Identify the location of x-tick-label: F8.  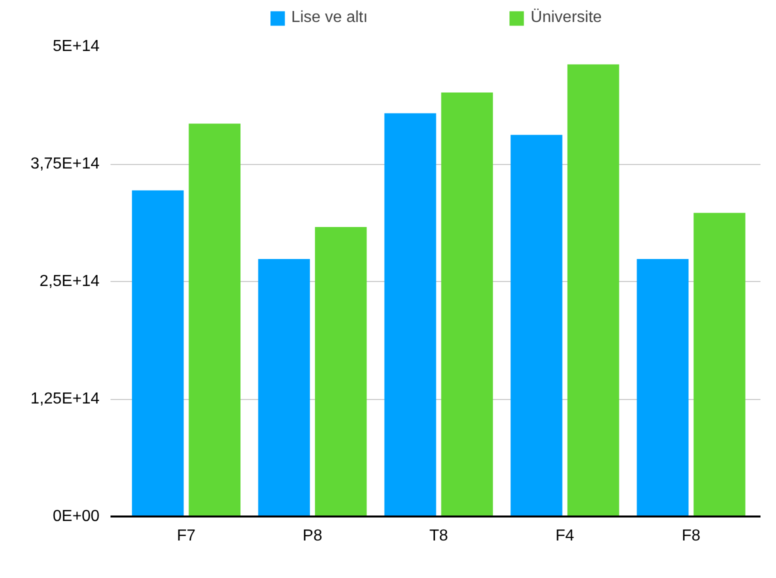
(691, 536).